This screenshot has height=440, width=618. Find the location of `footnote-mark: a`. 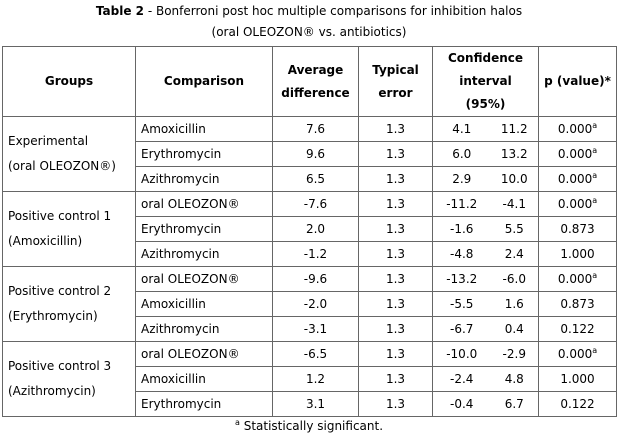

footnote-mark: a is located at coordinates (237, 422).